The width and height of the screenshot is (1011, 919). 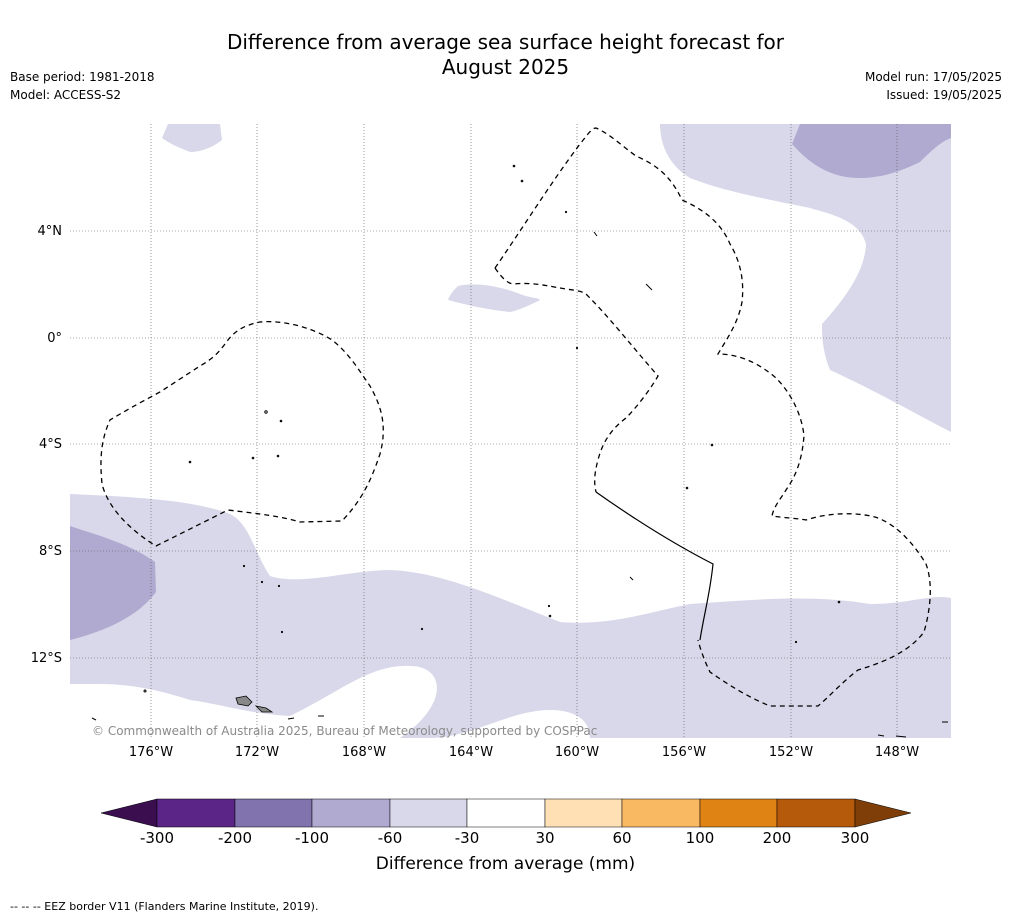 What do you see at coordinates (312, 838) in the screenshot?
I see `colorbar-tick-3: -100` at bounding box center [312, 838].